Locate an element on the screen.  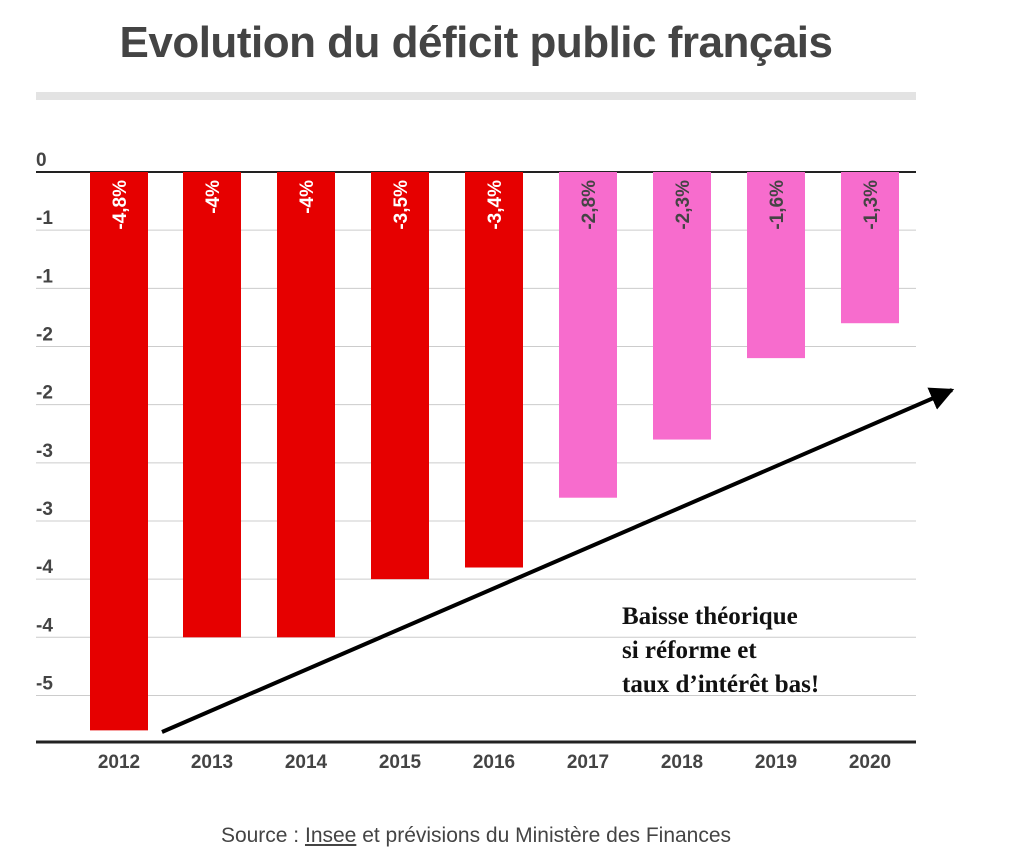
bar-2020 is located at coordinates (870, 248).